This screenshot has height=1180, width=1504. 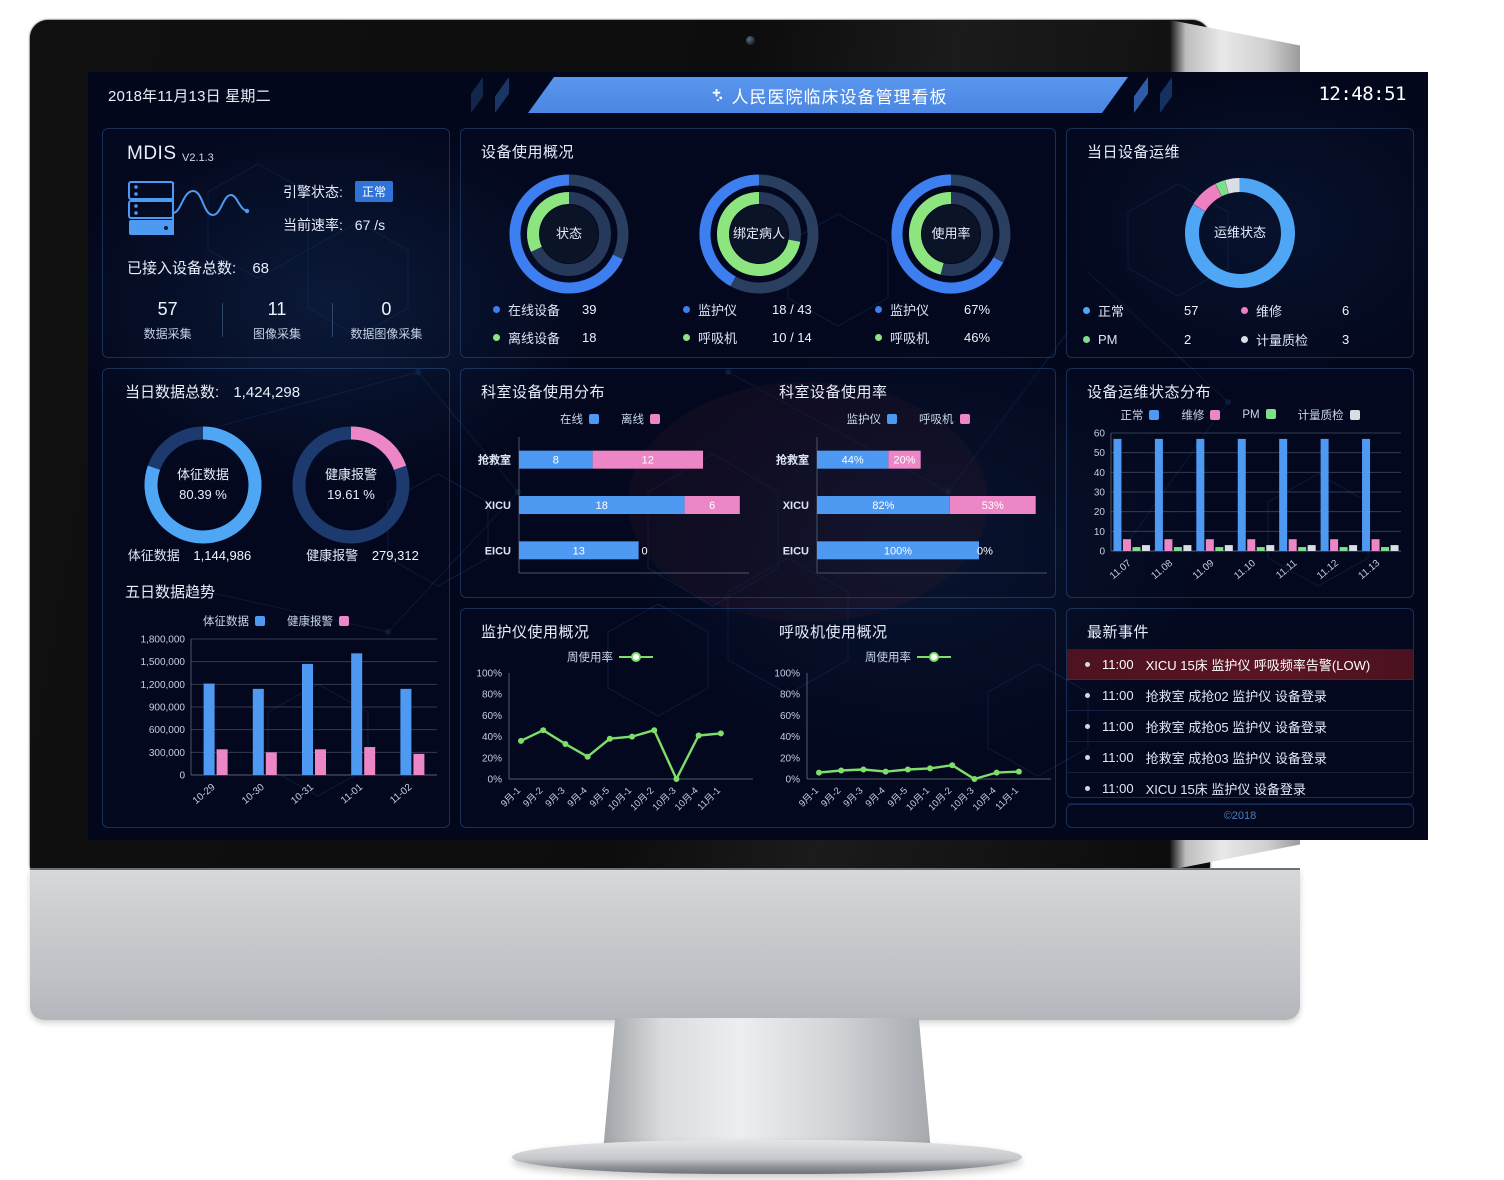 I want to click on ops-distribution-title: 设备运维状态分布, so click(x=1149, y=392).